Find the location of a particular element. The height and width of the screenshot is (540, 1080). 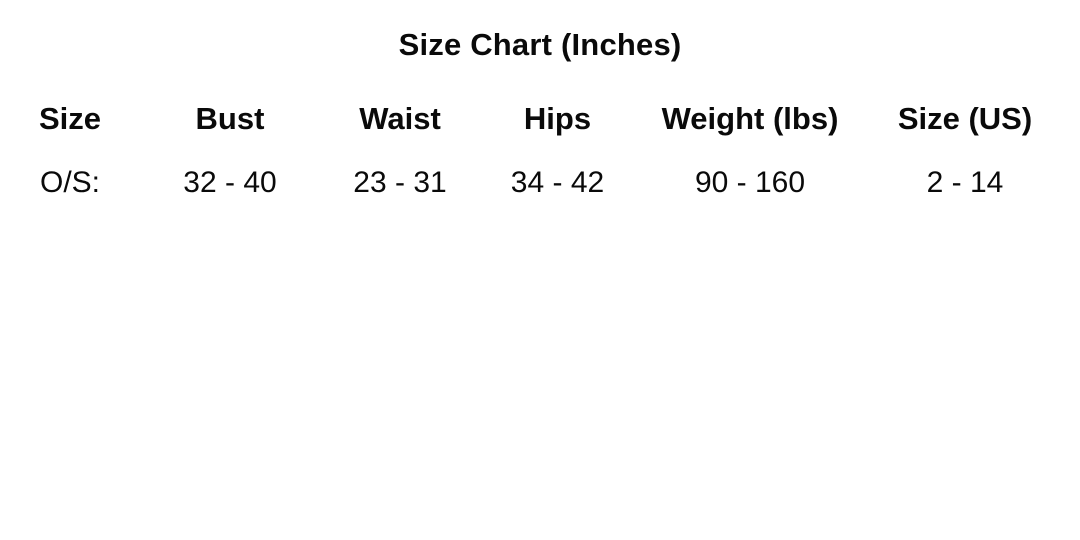

chart-title: Size Chart (Inches) is located at coordinates (540, 44).